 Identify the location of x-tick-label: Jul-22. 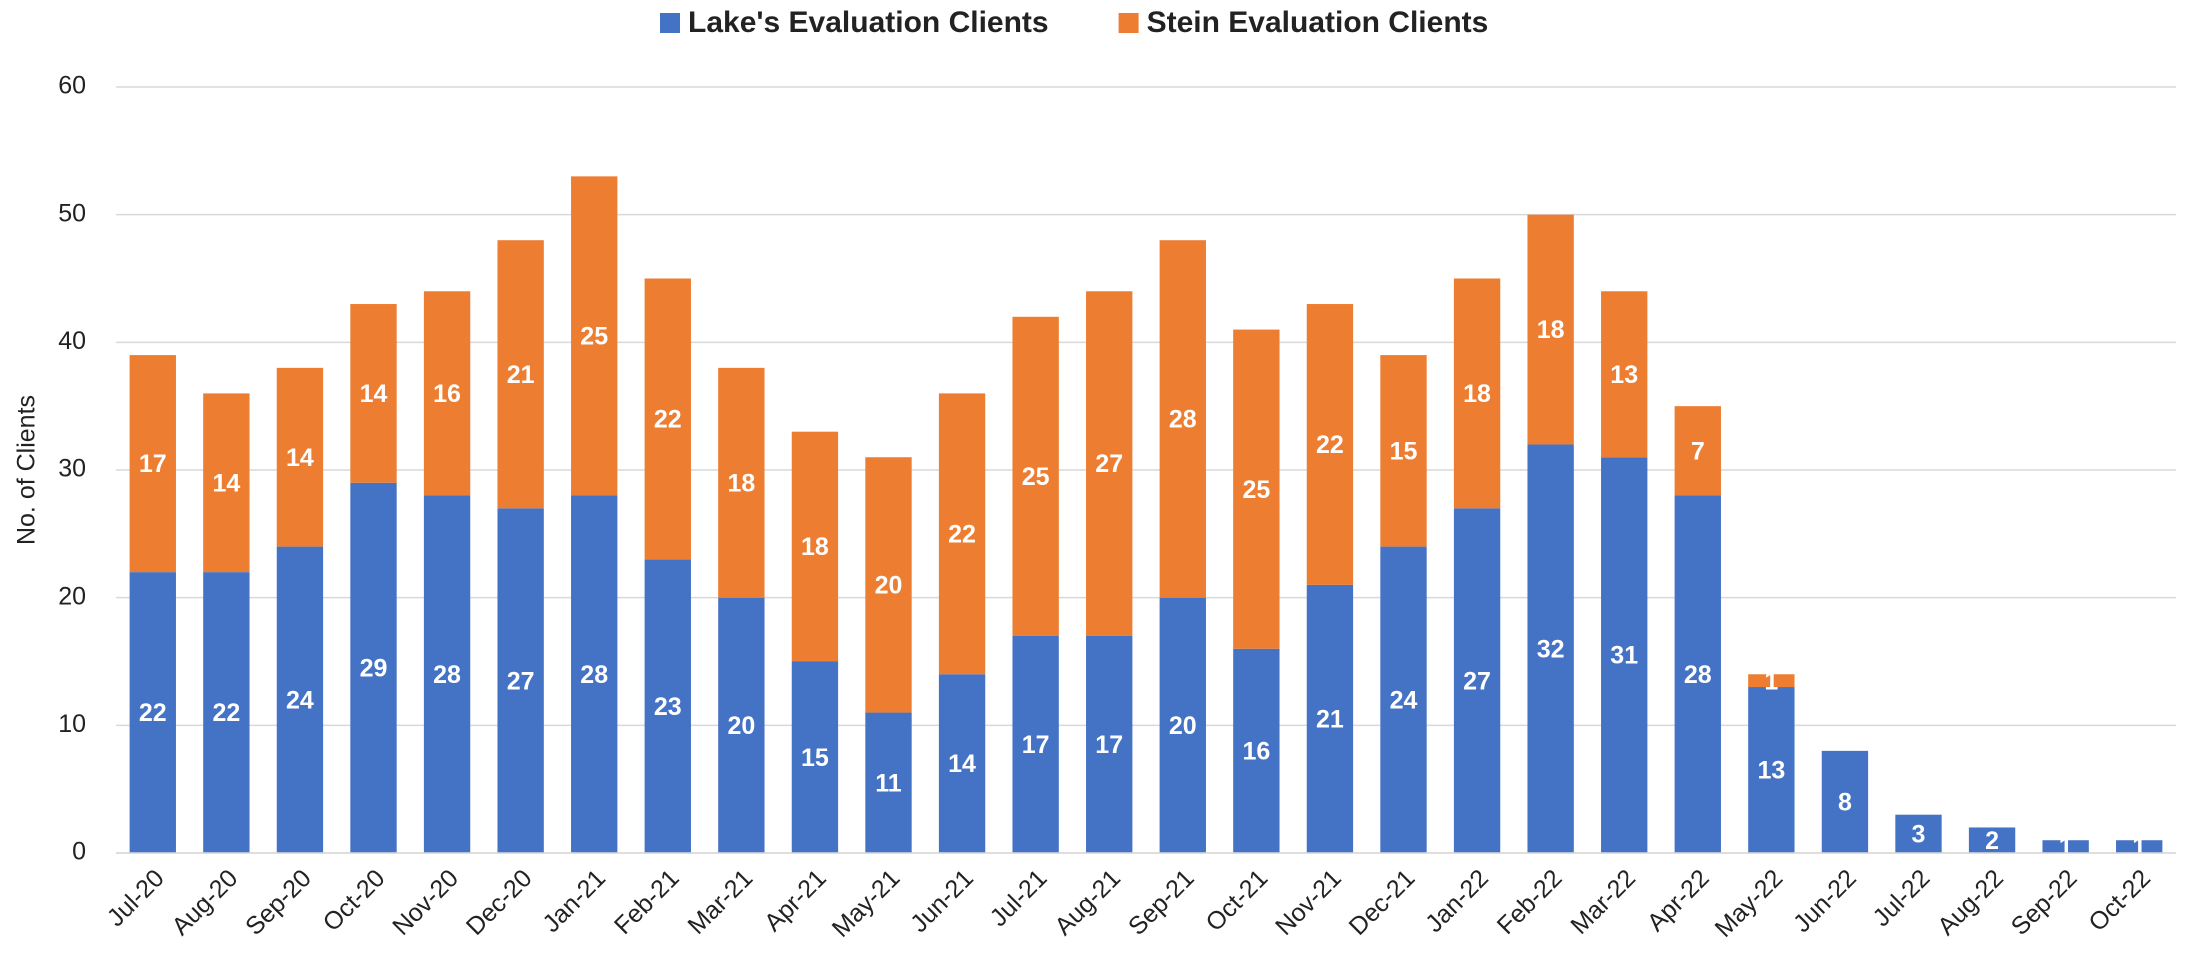
(1901, 898).